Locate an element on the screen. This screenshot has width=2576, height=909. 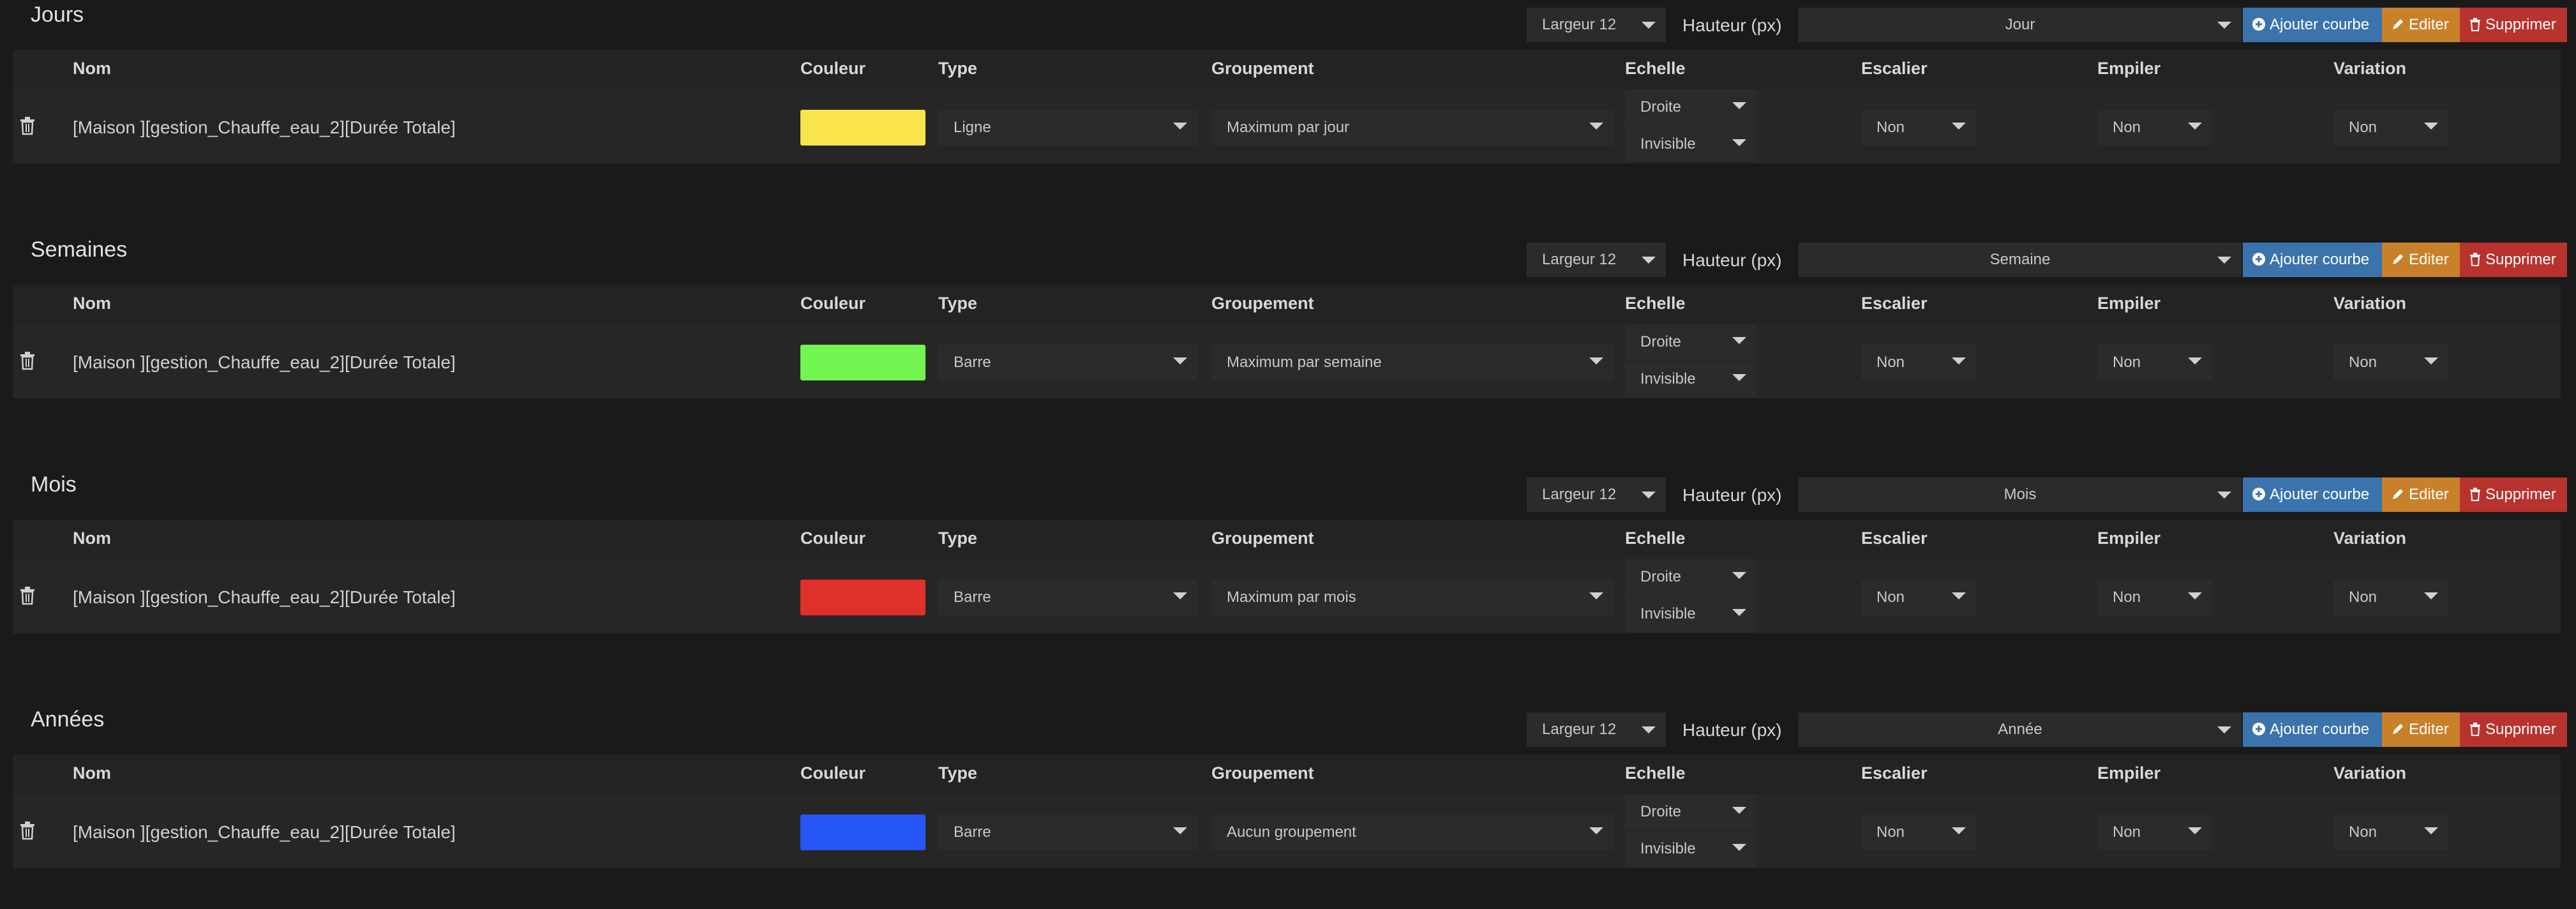
groupement-select: Aucun groupement is located at coordinates (1412, 832).